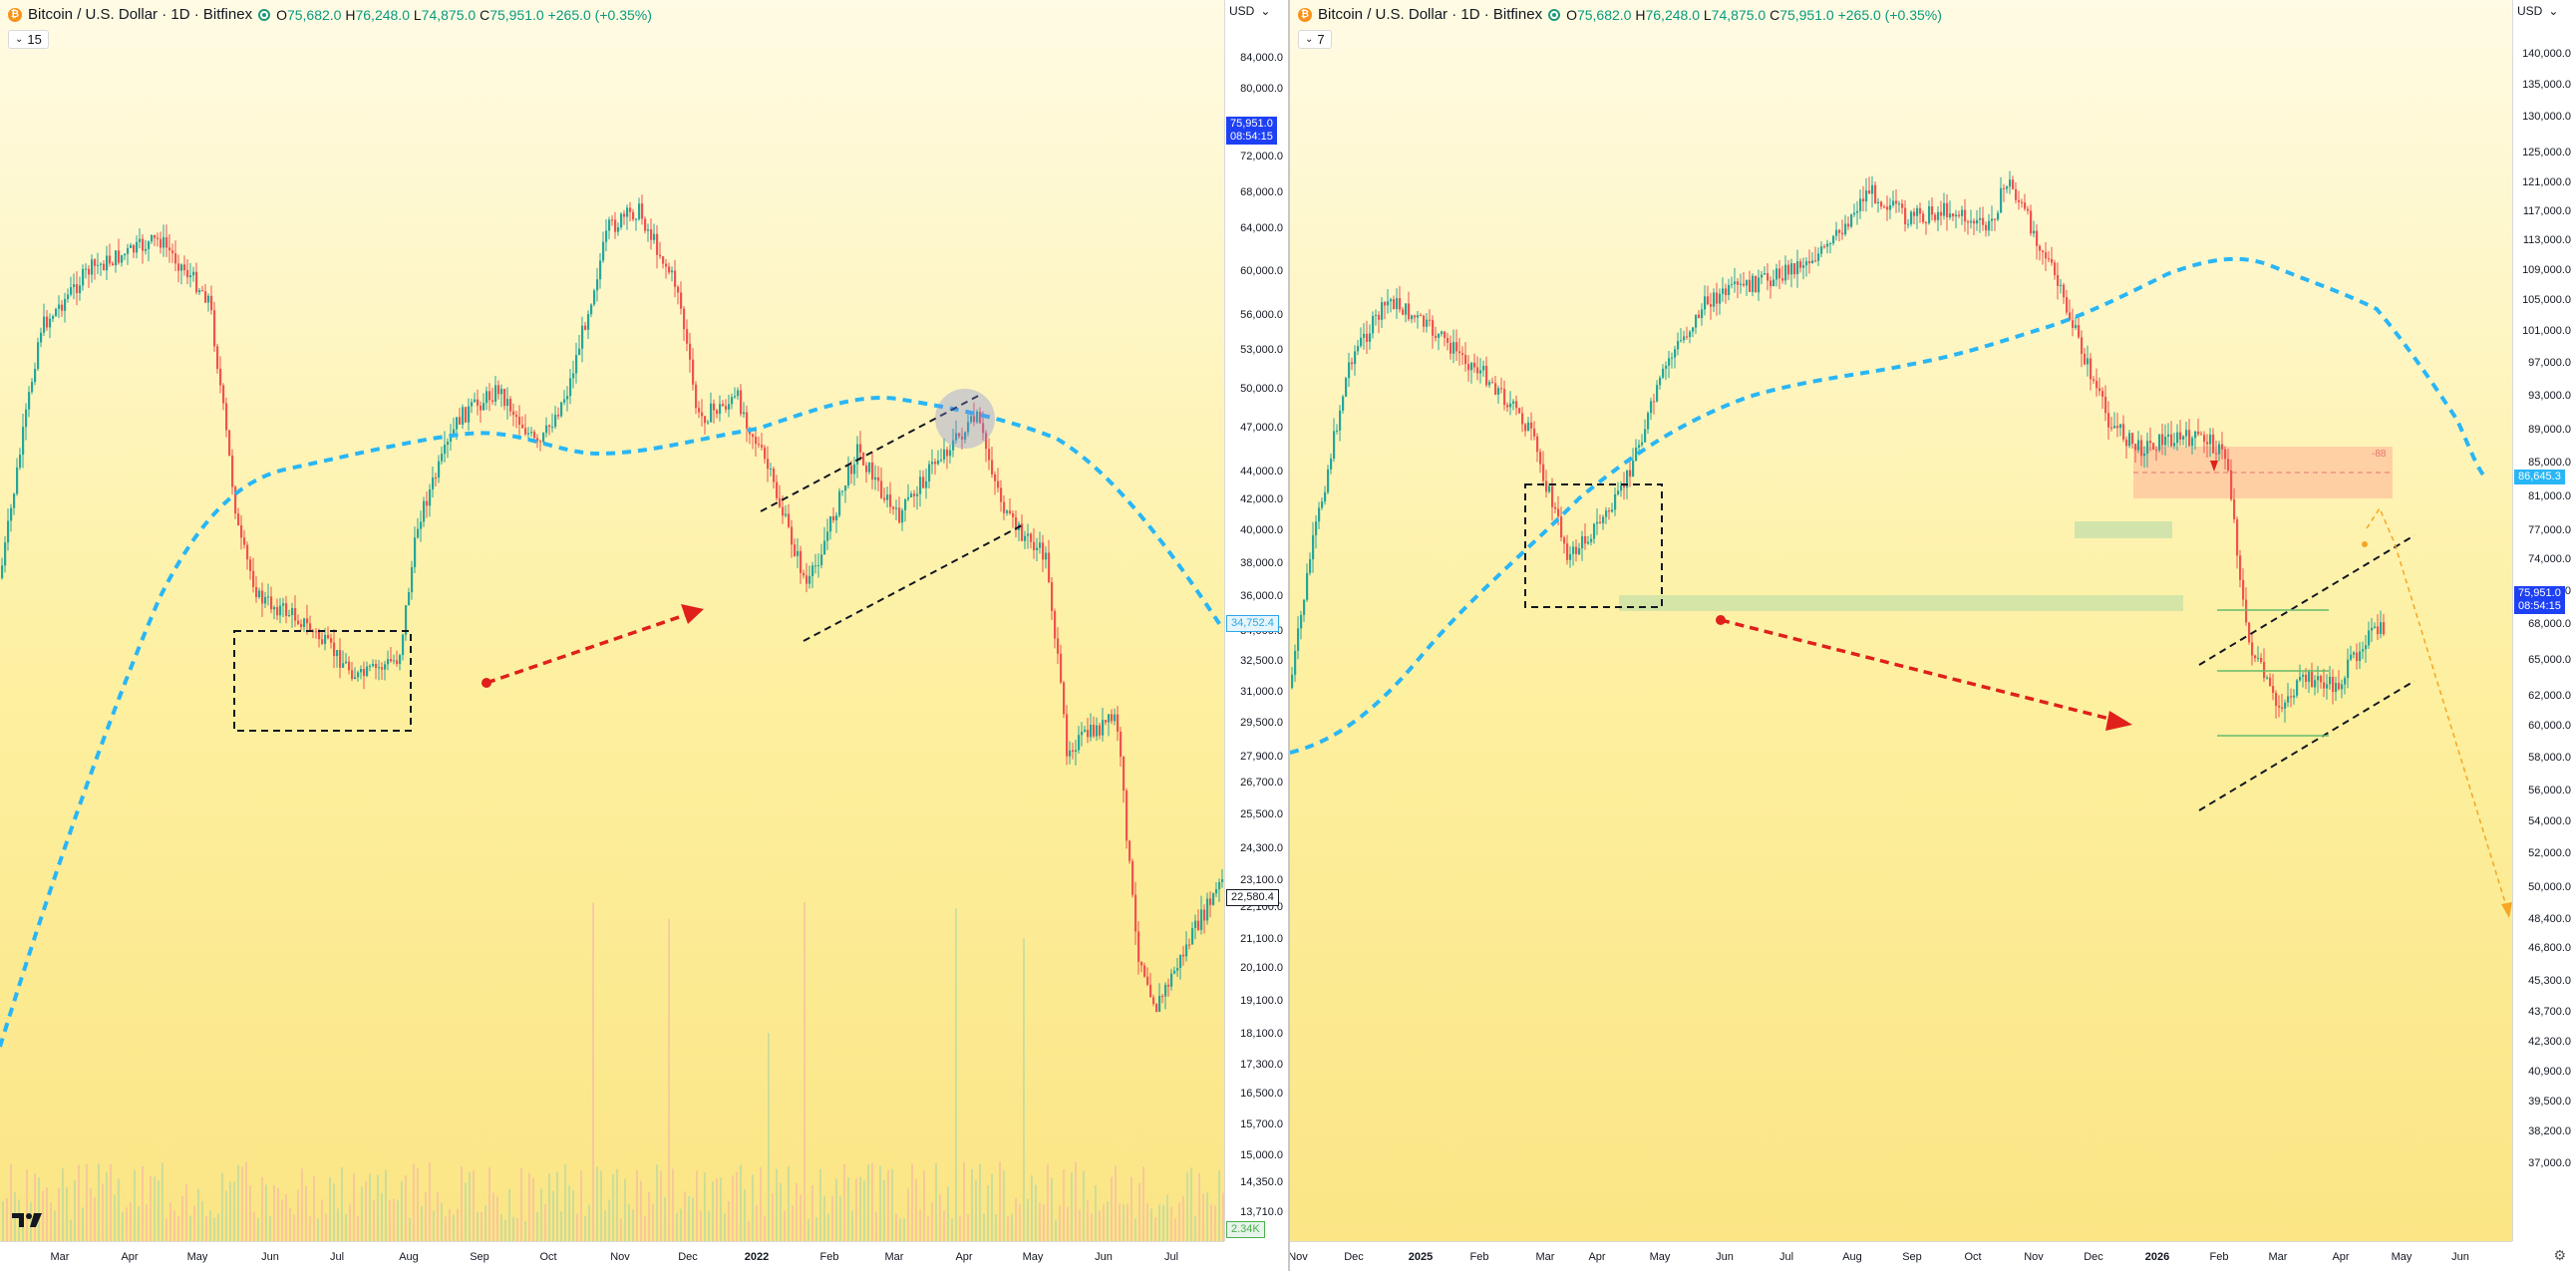 The width and height of the screenshot is (2576, 1271). I want to click on price-tick-label: 56,000.0, so click(2549, 790).